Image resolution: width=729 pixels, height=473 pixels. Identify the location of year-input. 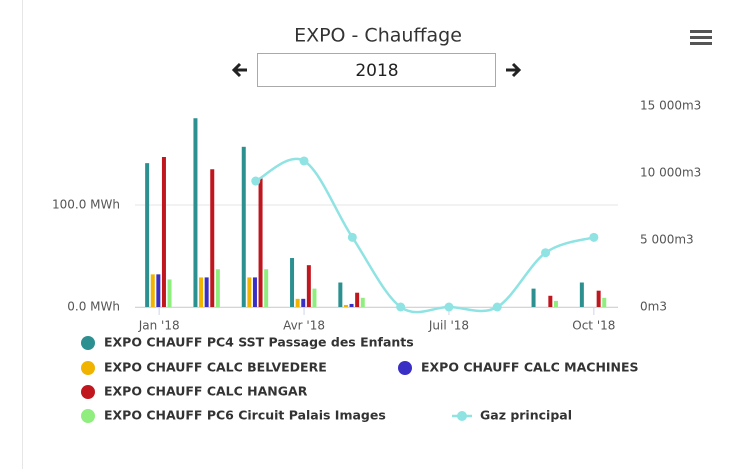
(376, 70).